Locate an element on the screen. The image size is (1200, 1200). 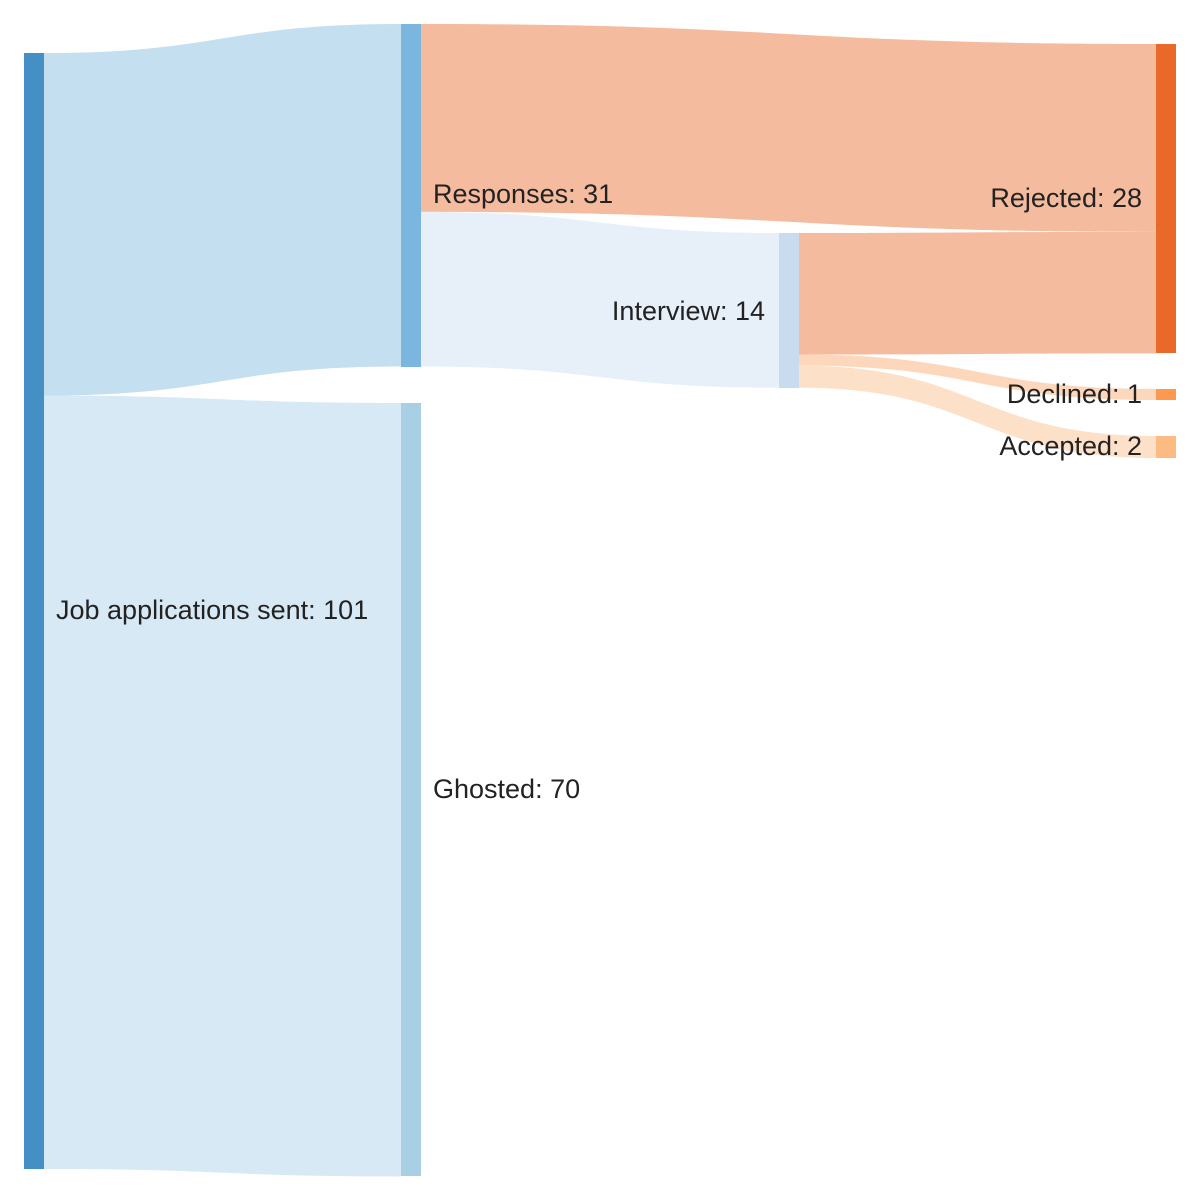
link-applications-to-responses is located at coordinates (222, 210).